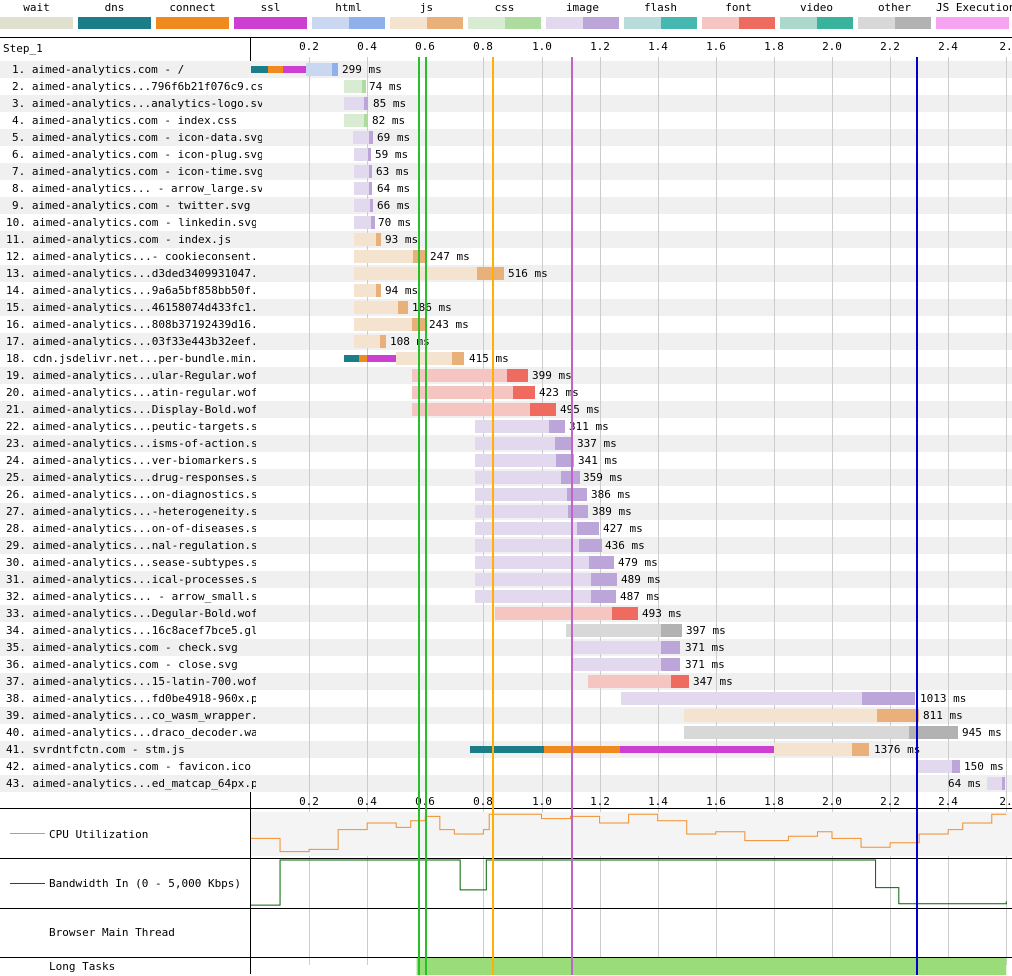 The width and height of the screenshot is (1012, 976). Describe the element at coordinates (137, 171) in the screenshot. I see `request-label: 7. aimed-analytics.com - icon-time.svg` at that location.